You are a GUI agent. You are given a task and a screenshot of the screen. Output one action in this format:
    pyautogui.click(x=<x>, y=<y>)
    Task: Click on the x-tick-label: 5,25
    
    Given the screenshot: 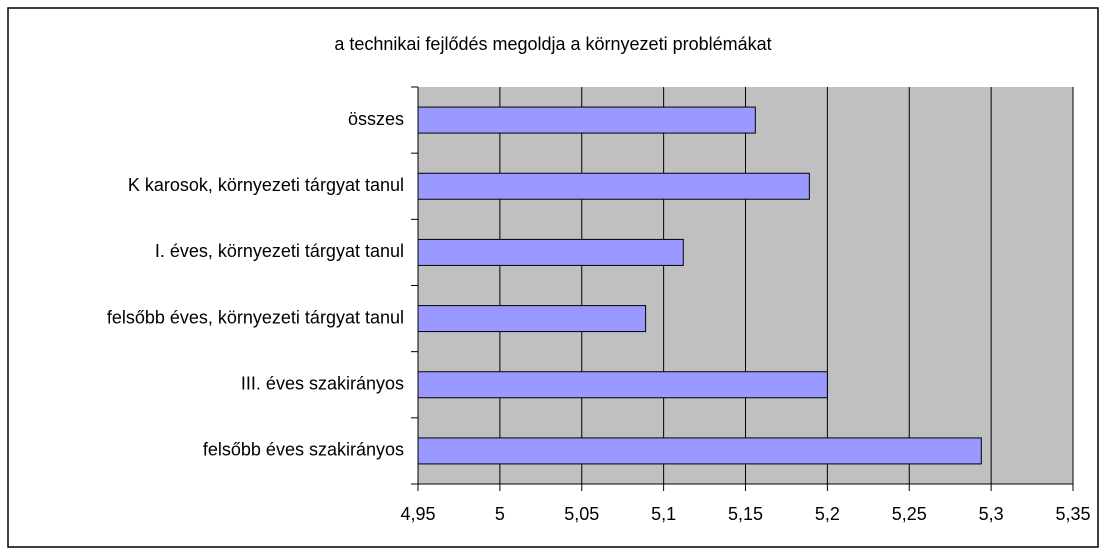 What is the action you would take?
    pyautogui.click(x=909, y=514)
    